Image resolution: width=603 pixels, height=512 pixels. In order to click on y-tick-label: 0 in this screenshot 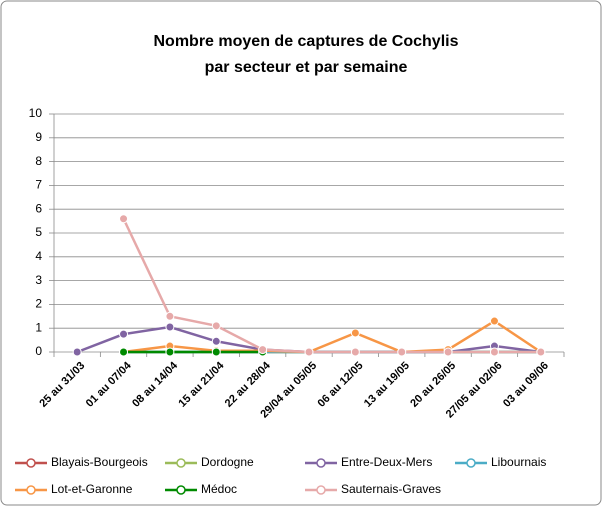, I will do `click(38, 351)`.